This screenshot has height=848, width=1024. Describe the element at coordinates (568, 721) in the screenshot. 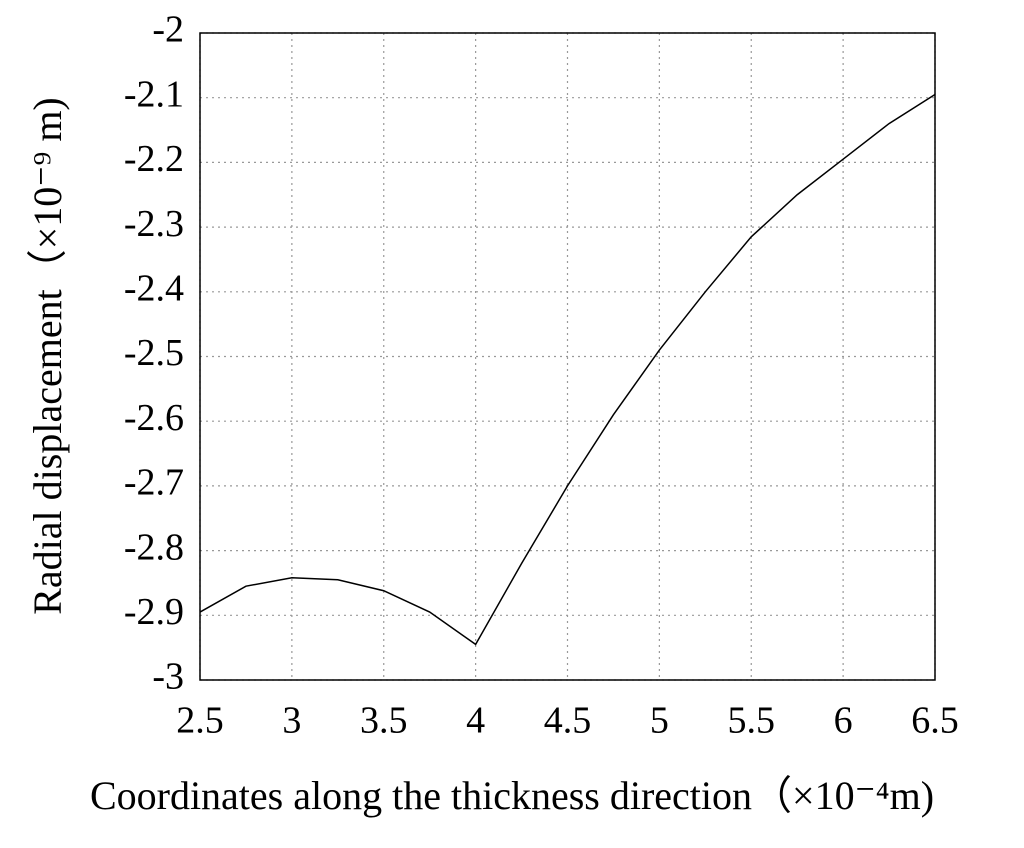

I see `x-tick-label: 4.5` at that location.